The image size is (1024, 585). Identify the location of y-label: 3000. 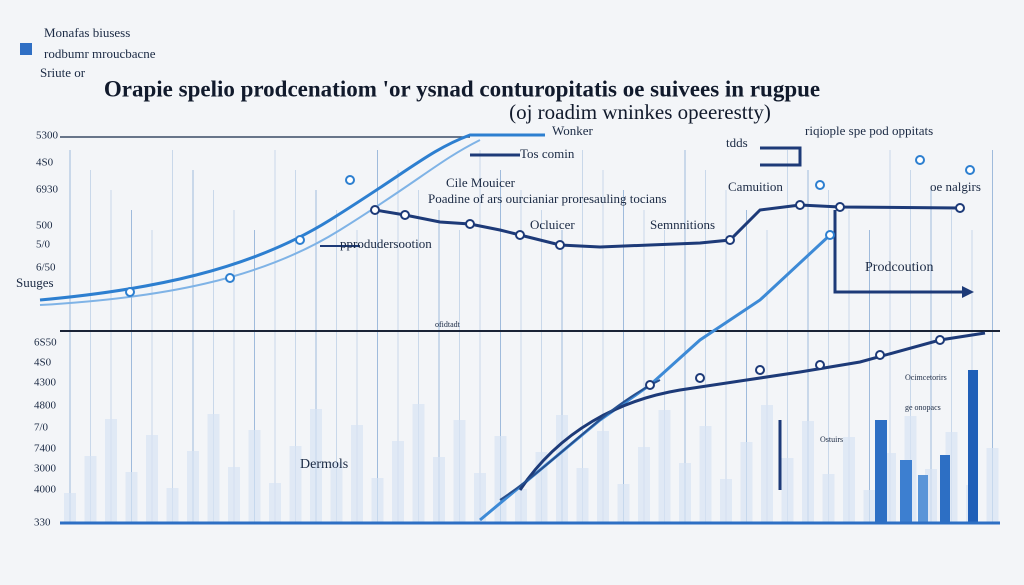
(45, 469).